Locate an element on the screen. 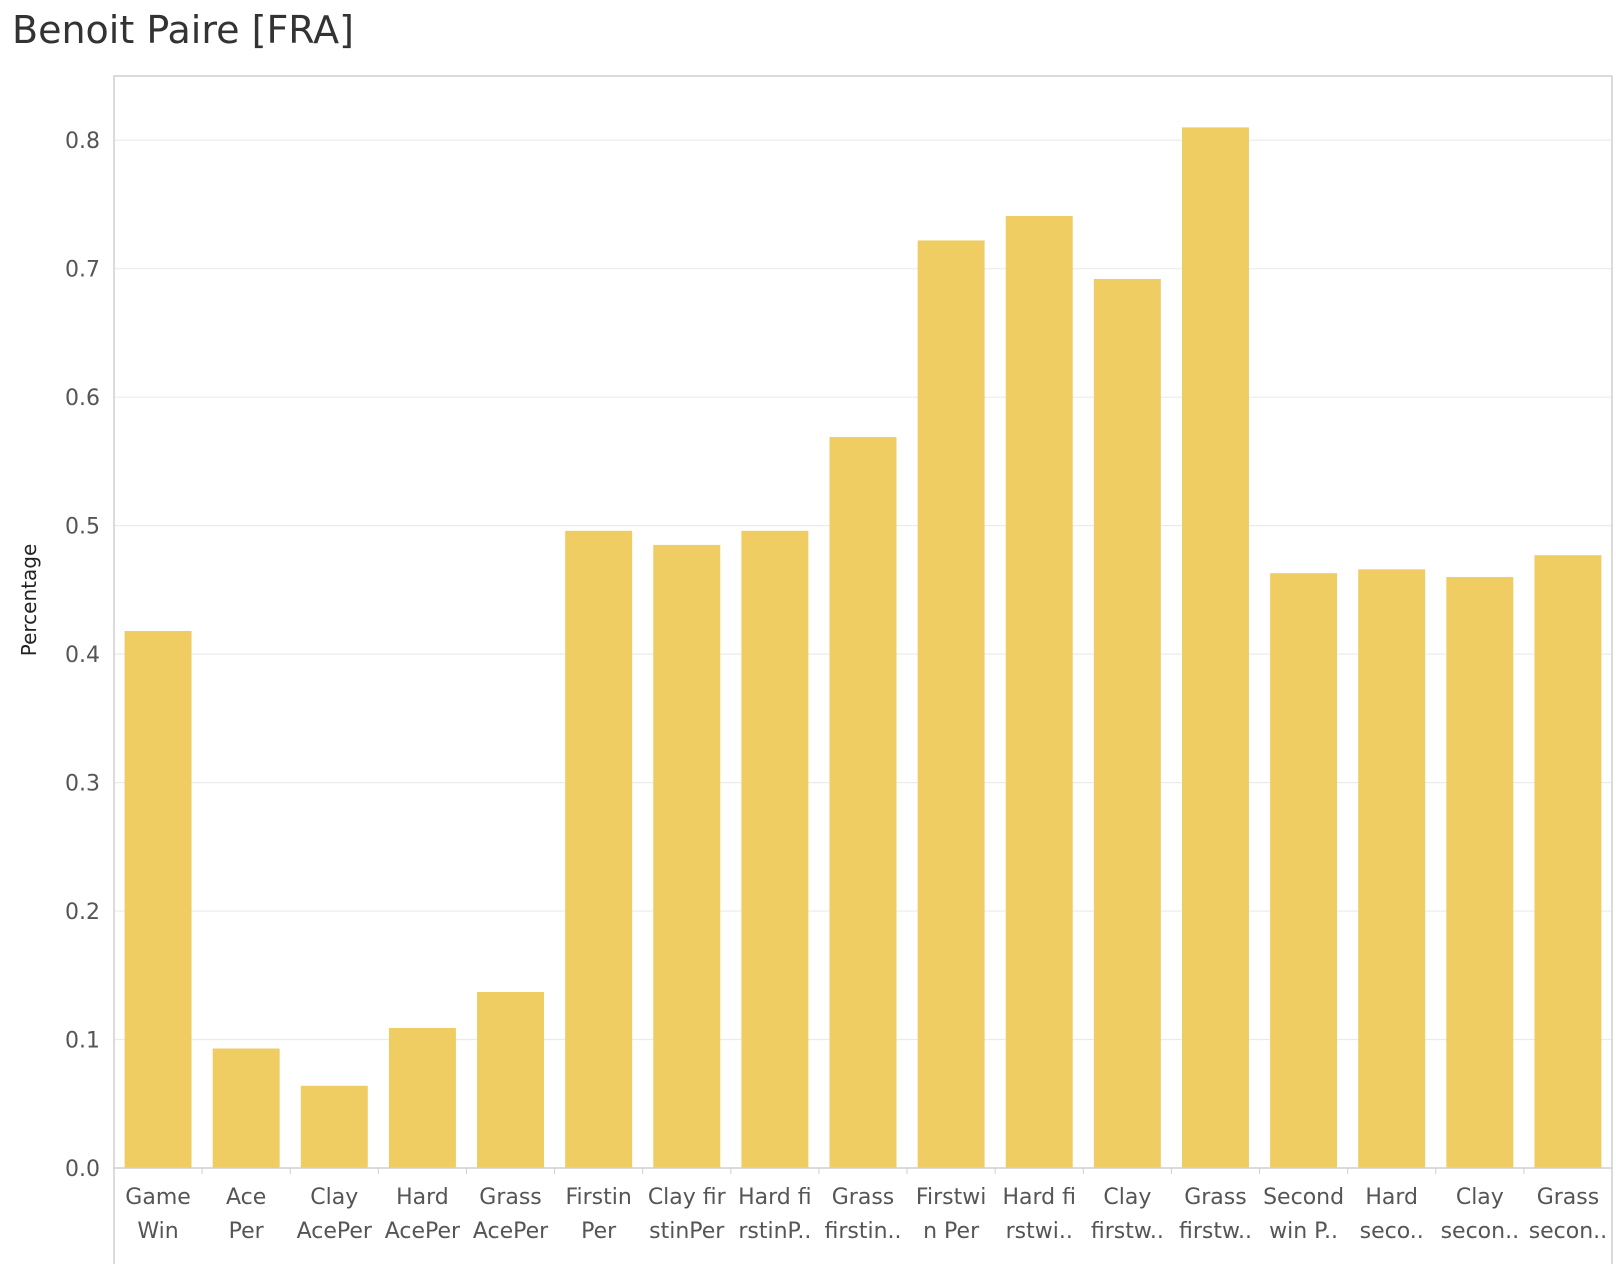 This screenshot has width=1616, height=1264. x-tick-label: Game is located at coordinates (158, 1197).